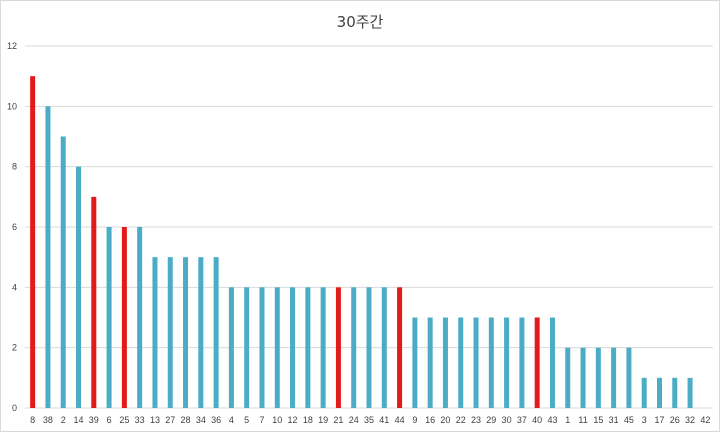 The image size is (720, 432). Describe the element at coordinates (461, 420) in the screenshot. I see `x-tick-label: 22` at that location.